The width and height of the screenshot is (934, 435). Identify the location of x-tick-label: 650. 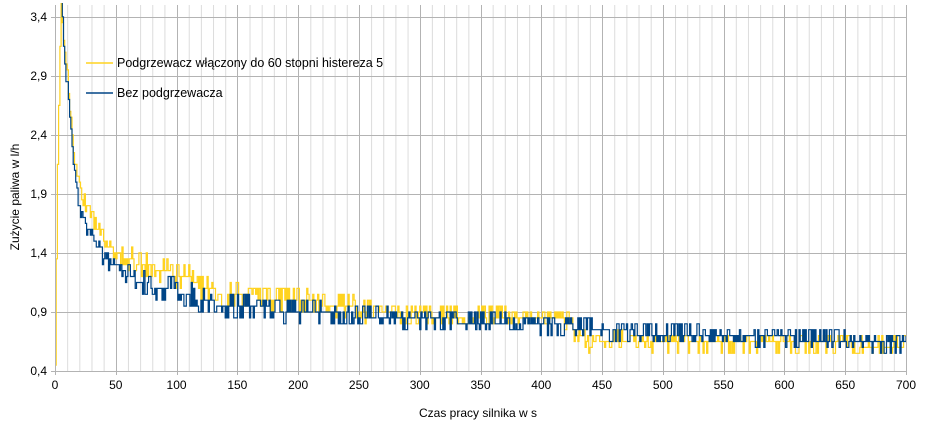
(845, 385).